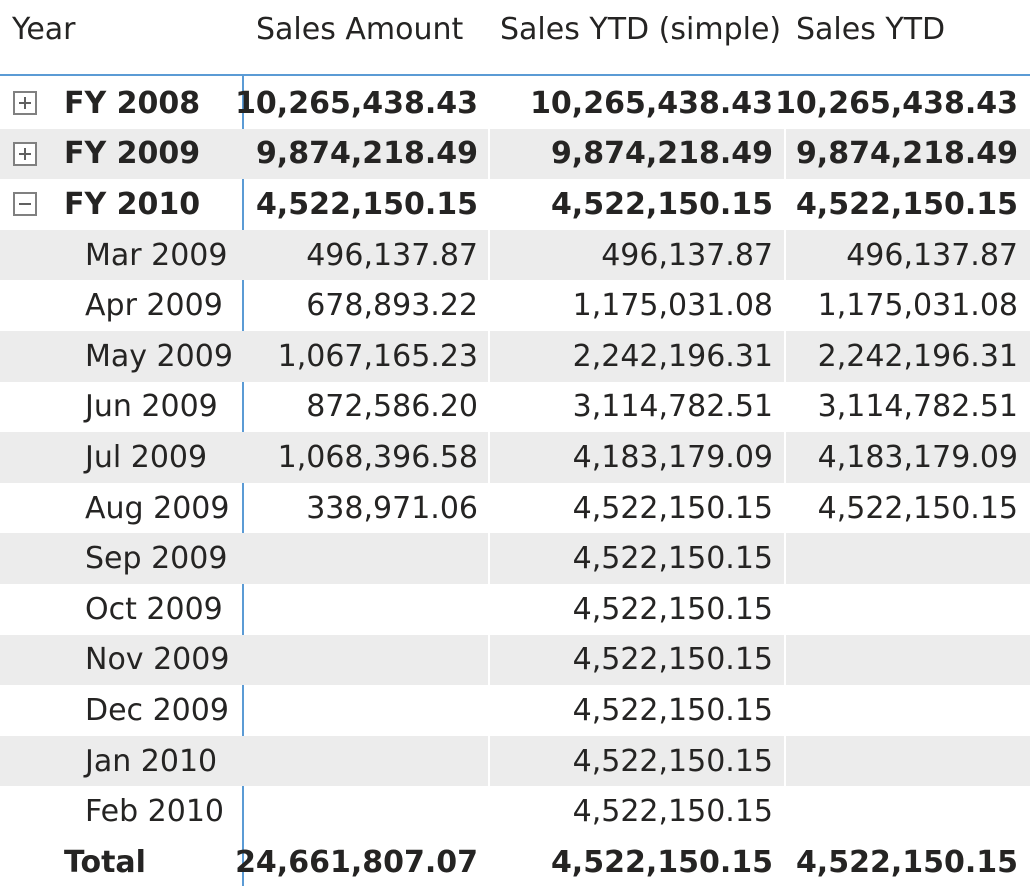 This screenshot has width=1030, height=888. I want to click on total-sales-ytd: 4,522,150.15, so click(906, 862).